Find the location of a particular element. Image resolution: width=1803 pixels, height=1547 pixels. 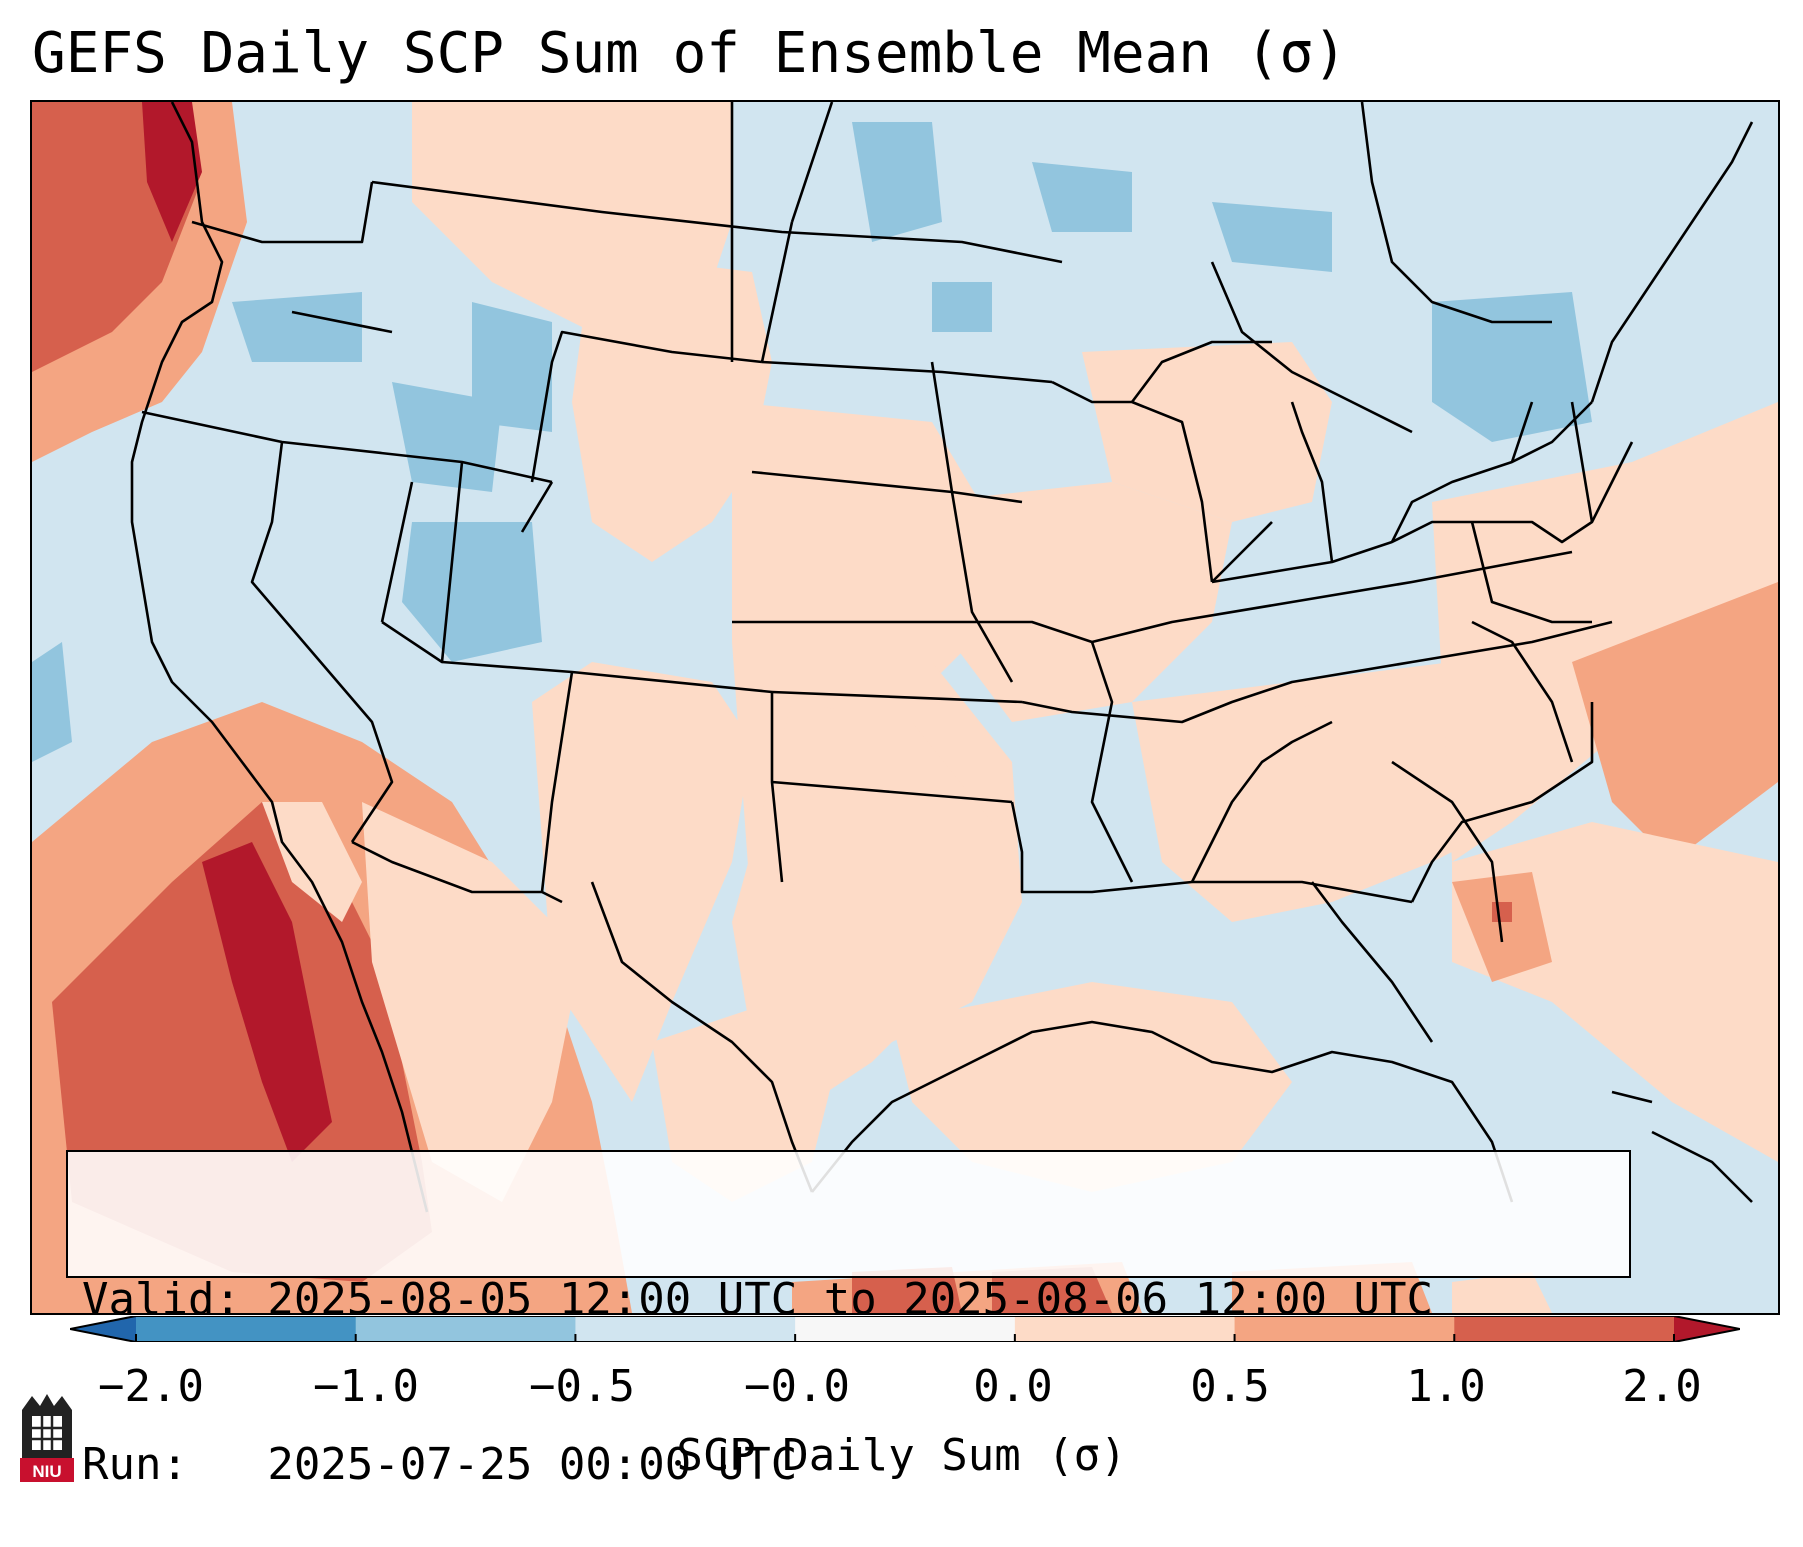

colorbar-tick-label: 0.5 is located at coordinates (1230, 1386).